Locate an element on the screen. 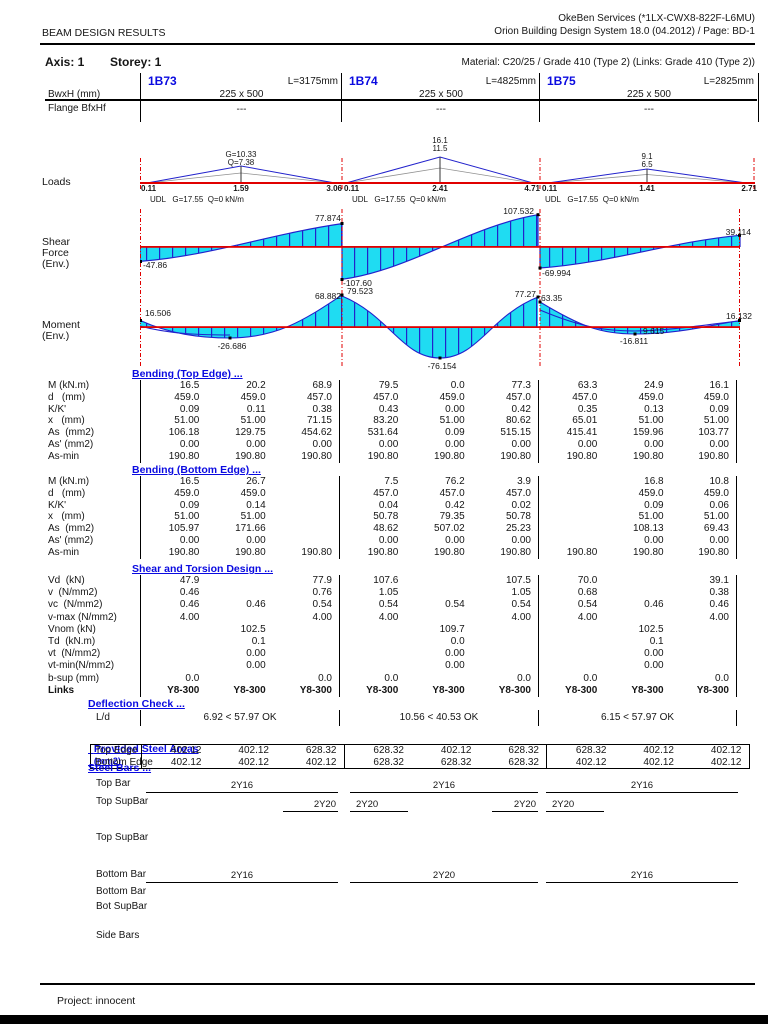  table-cell: 65.01 is located at coordinates (570, 421).